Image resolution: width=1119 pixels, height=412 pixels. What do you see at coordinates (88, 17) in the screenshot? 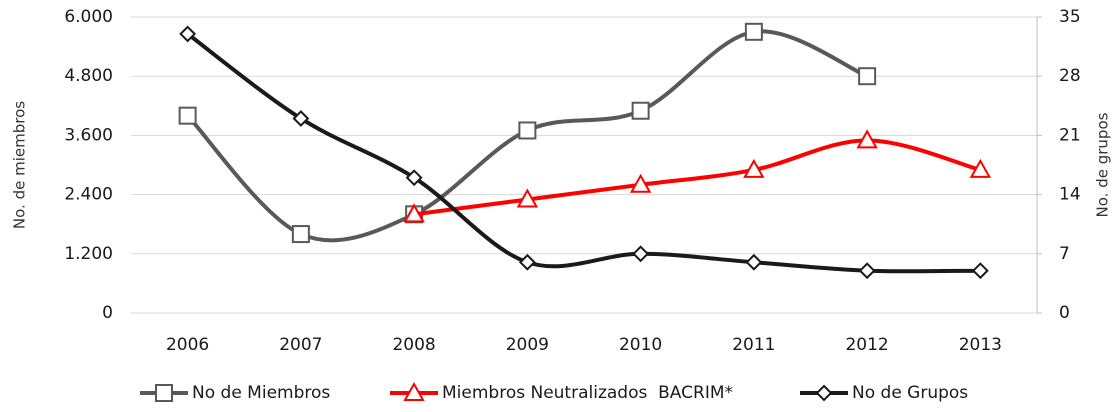
I see `y-tick-label: 6.000` at bounding box center [88, 17].